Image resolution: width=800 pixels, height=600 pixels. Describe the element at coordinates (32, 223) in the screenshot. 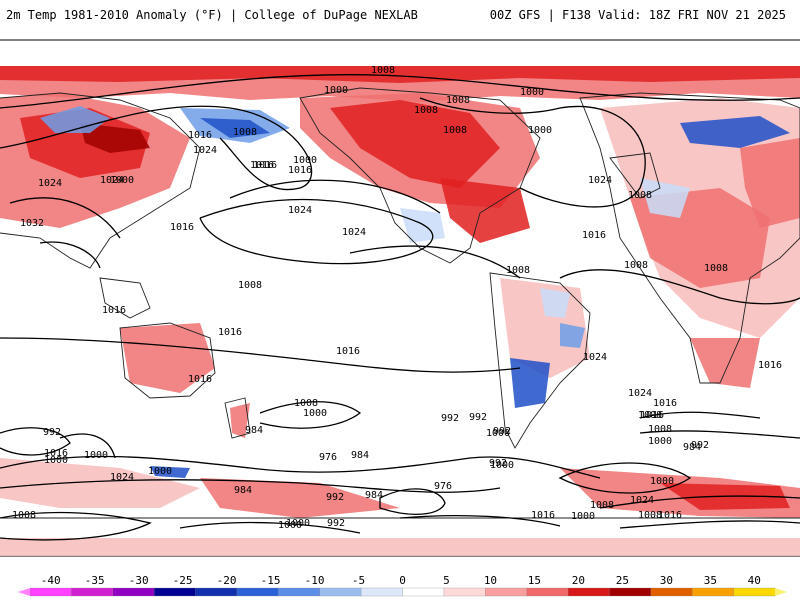

I see `isobar-label: 1032` at that location.